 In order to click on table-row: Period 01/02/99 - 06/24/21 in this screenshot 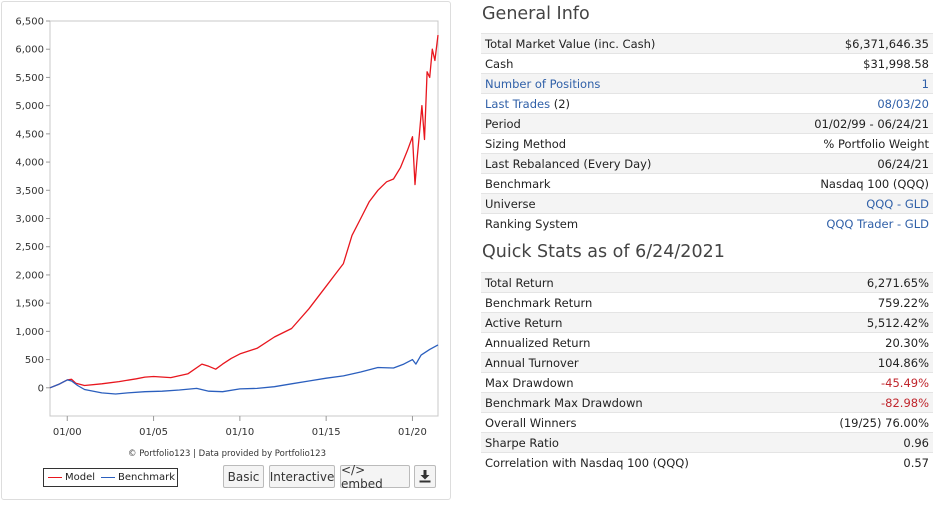, I will do `click(707, 123)`.